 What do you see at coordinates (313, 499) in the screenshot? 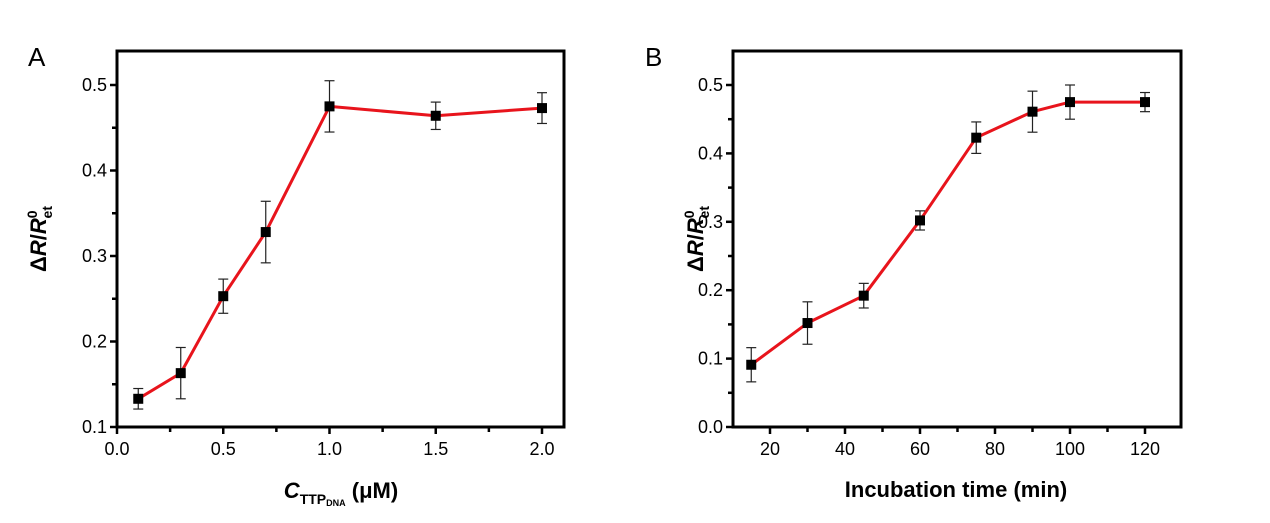
I see `x-title-sub: TTP` at bounding box center [313, 499].